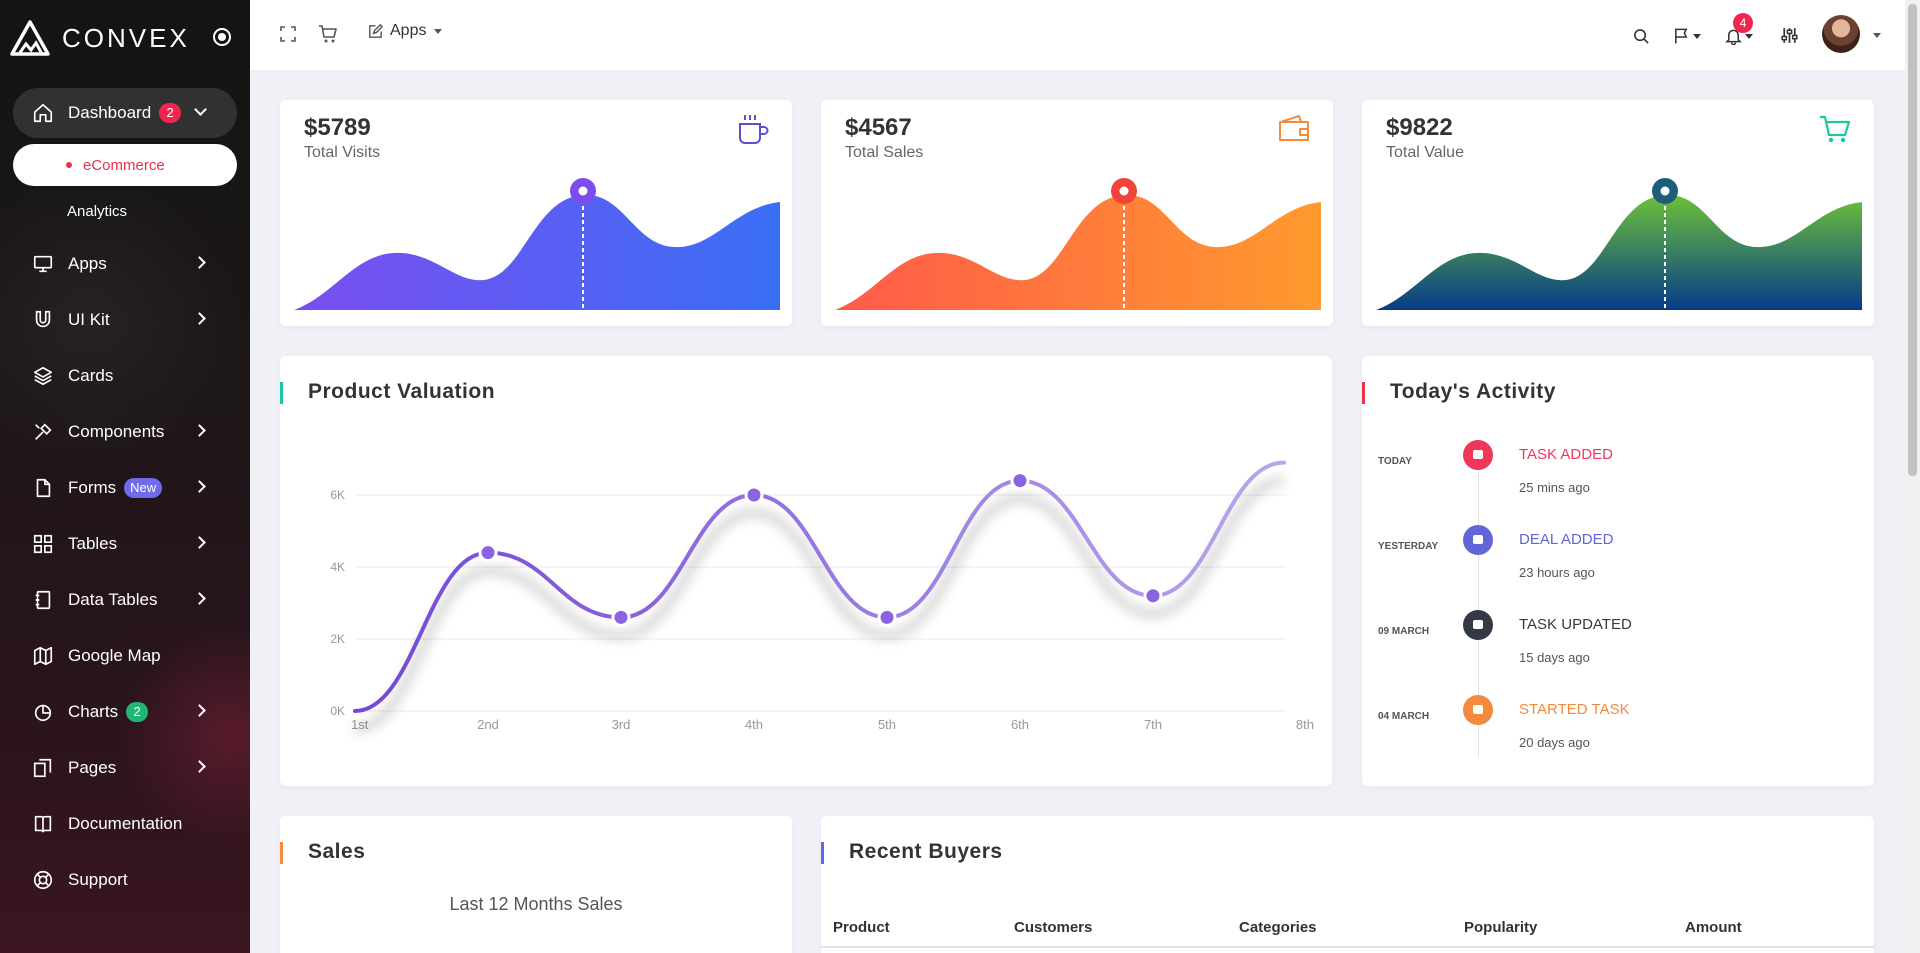  What do you see at coordinates (884, 152) in the screenshot?
I see `stat-label: Total Sales` at bounding box center [884, 152].